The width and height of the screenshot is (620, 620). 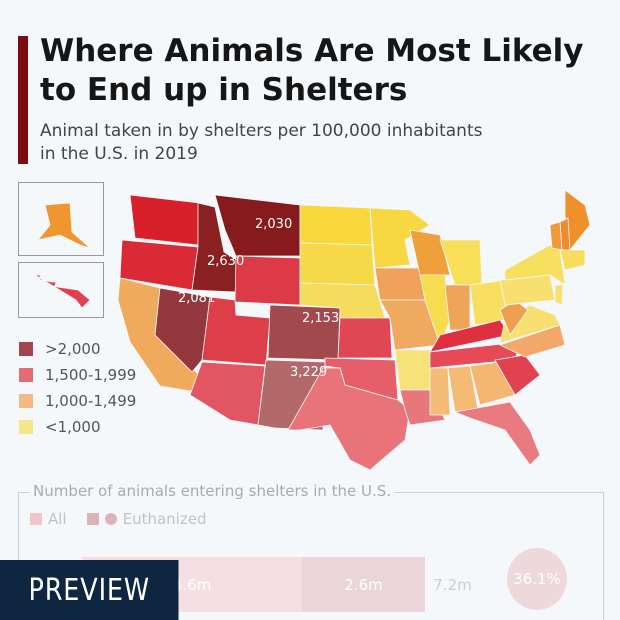 I want to click on state-fl, so click(x=497, y=433).